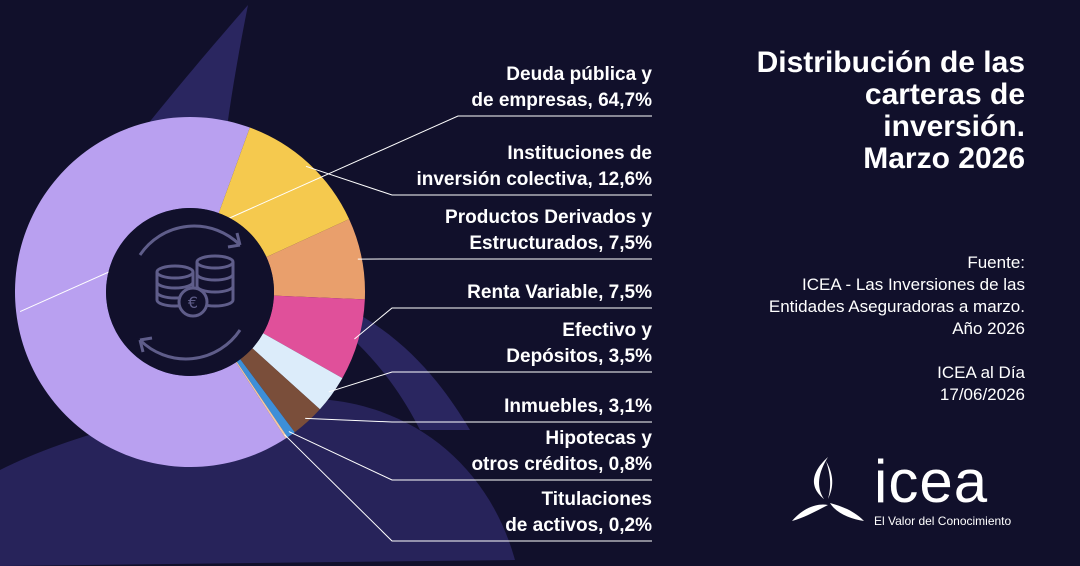  What do you see at coordinates (944, 158) in the screenshot?
I see `title-line: Marzo 2026` at bounding box center [944, 158].